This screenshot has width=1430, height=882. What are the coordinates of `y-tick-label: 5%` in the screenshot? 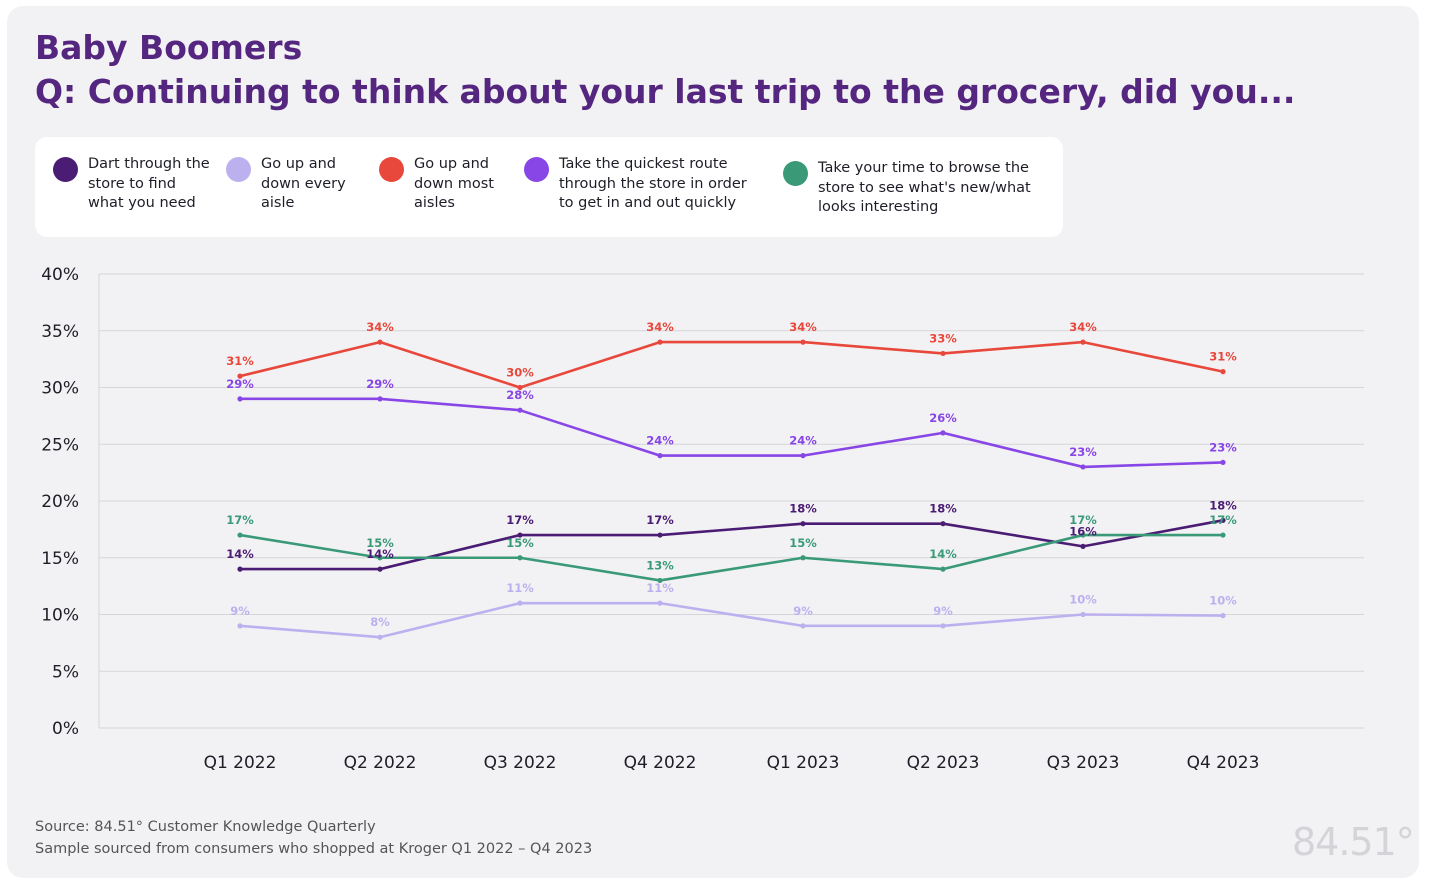 It's located at (65, 672).